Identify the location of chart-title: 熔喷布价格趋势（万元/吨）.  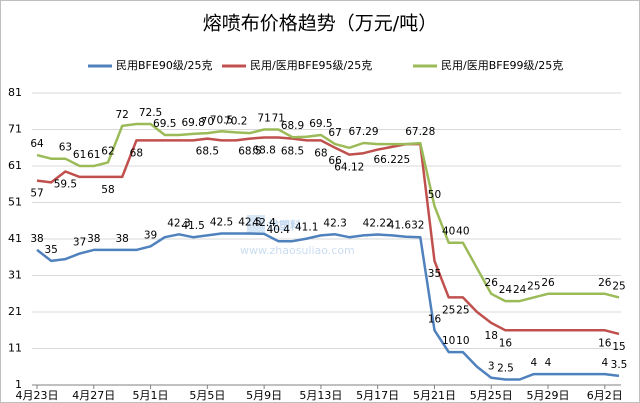
(320, 24).